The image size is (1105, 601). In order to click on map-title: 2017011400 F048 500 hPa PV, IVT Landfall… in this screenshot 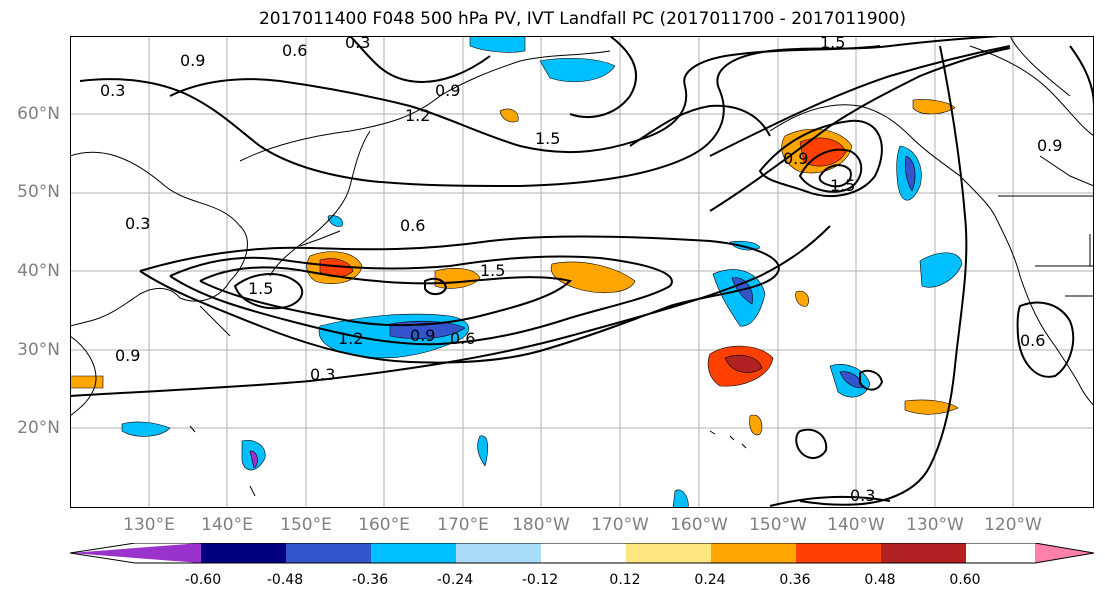, I will do `click(582, 19)`.